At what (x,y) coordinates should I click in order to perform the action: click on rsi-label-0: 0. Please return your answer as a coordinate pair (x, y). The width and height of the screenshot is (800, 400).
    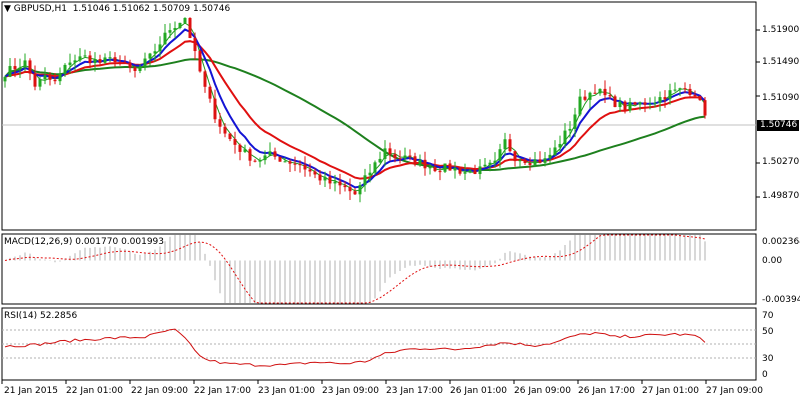
    Looking at the image, I should click on (765, 375).